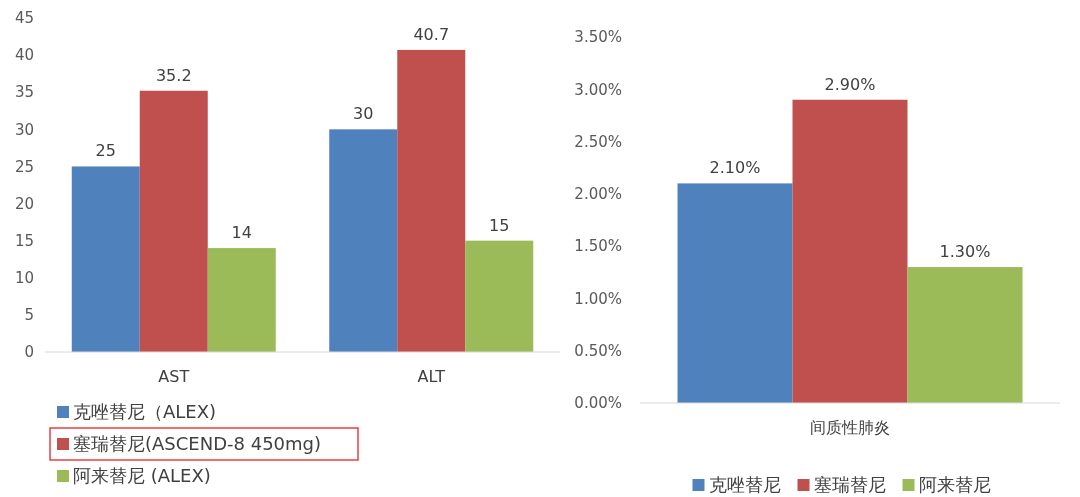  Describe the element at coordinates (598, 141) in the screenshot. I see `y-tick-label: 2.50%` at that location.